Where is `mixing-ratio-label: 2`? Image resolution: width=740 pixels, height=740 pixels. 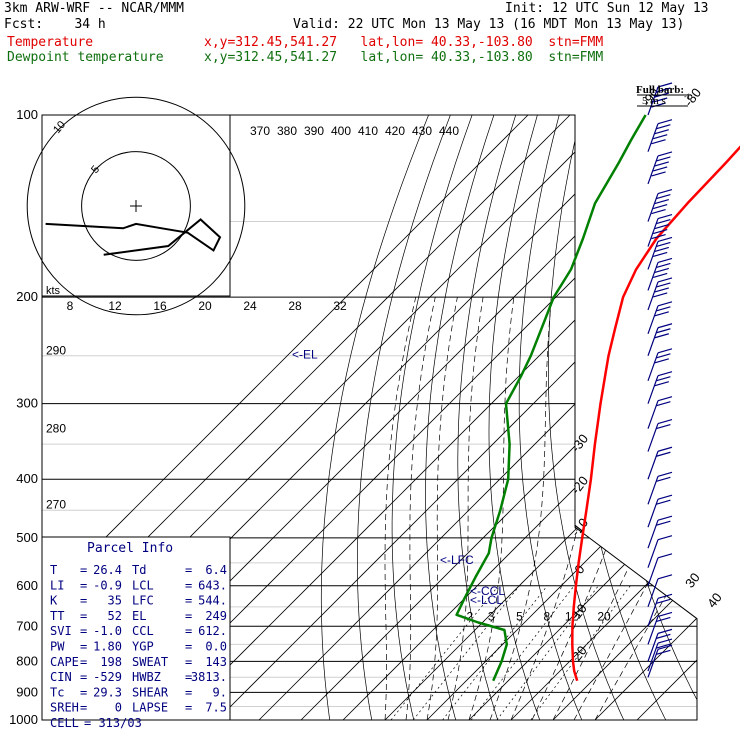
mixing-ratio-label: 2 is located at coordinates (469, 616).